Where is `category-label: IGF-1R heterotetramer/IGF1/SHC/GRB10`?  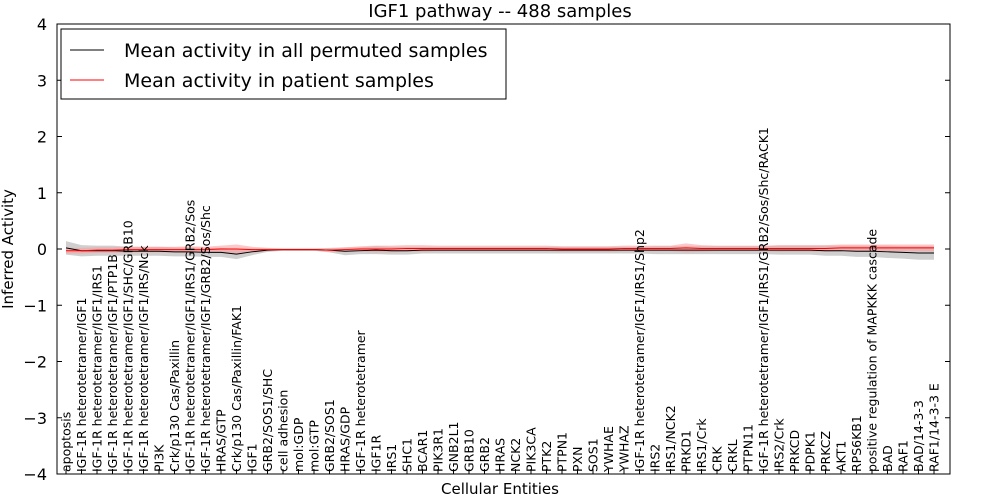
category-label: IGF-1R heterotetramer/IGF1/SHC/GRB10 is located at coordinates (128, 346).